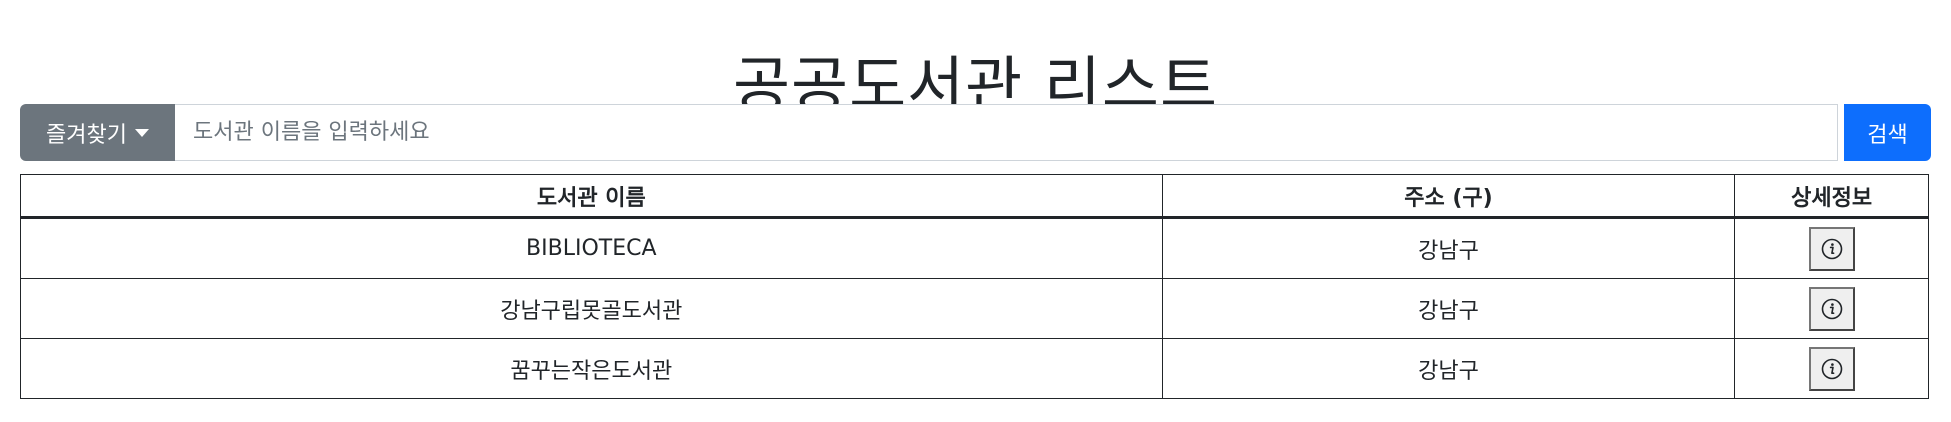  Describe the element at coordinates (591, 308) in the screenshot. I see `library-name-cell: 강남구립못골도서관` at that location.